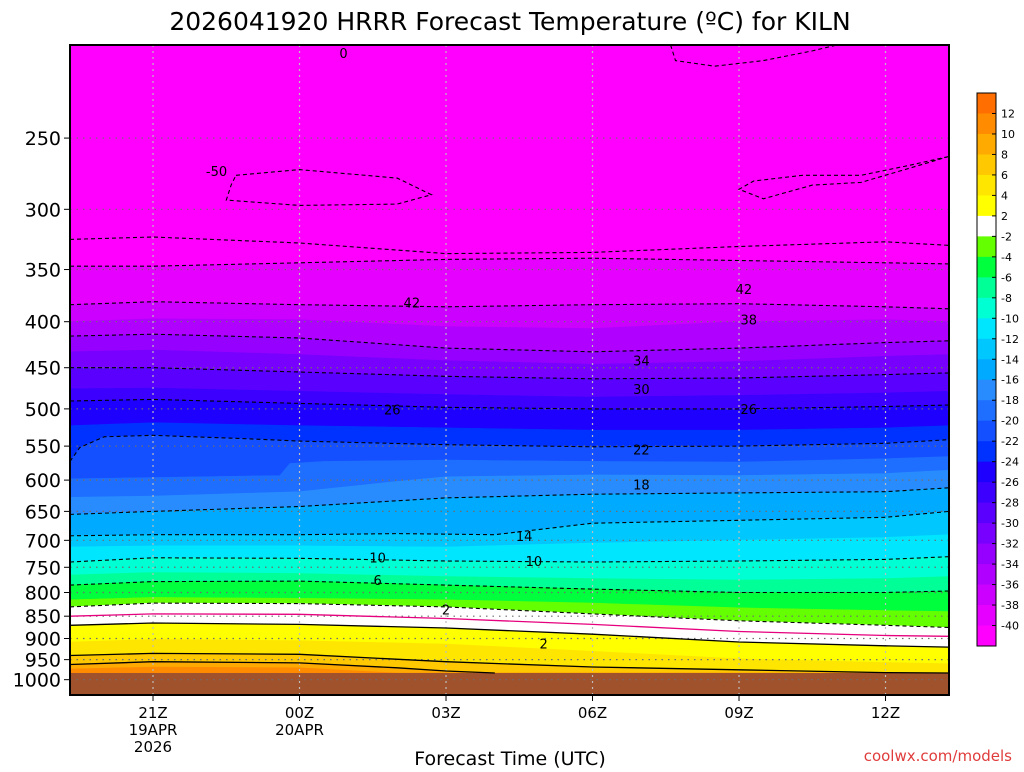 The image size is (1024, 772). Describe the element at coordinates (1010, 359) in the screenshot. I see `colorbar-label: -14` at that location.